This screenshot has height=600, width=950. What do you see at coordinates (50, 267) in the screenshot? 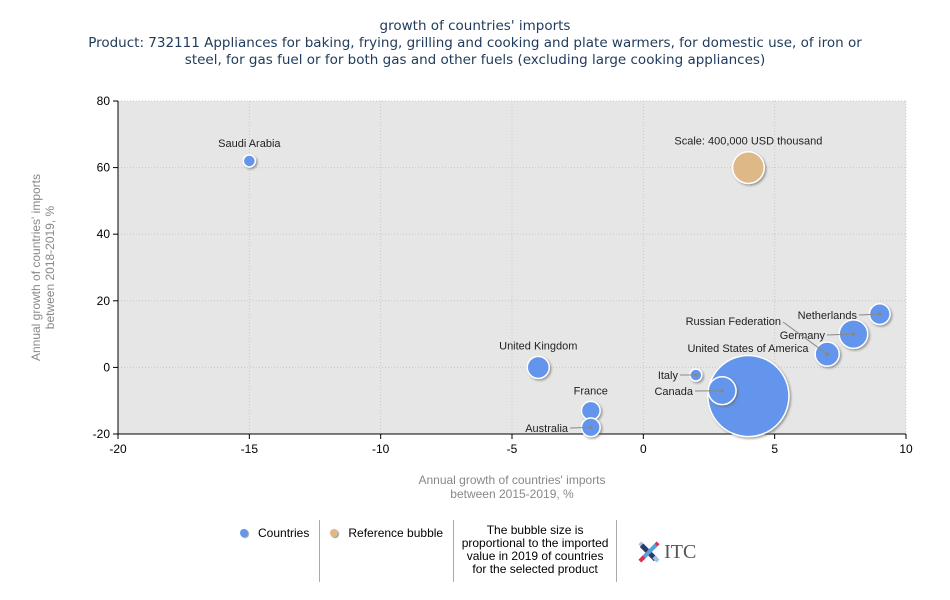
I see `y-axis-label-line-2: between 2018-2019, %` at bounding box center [50, 267].